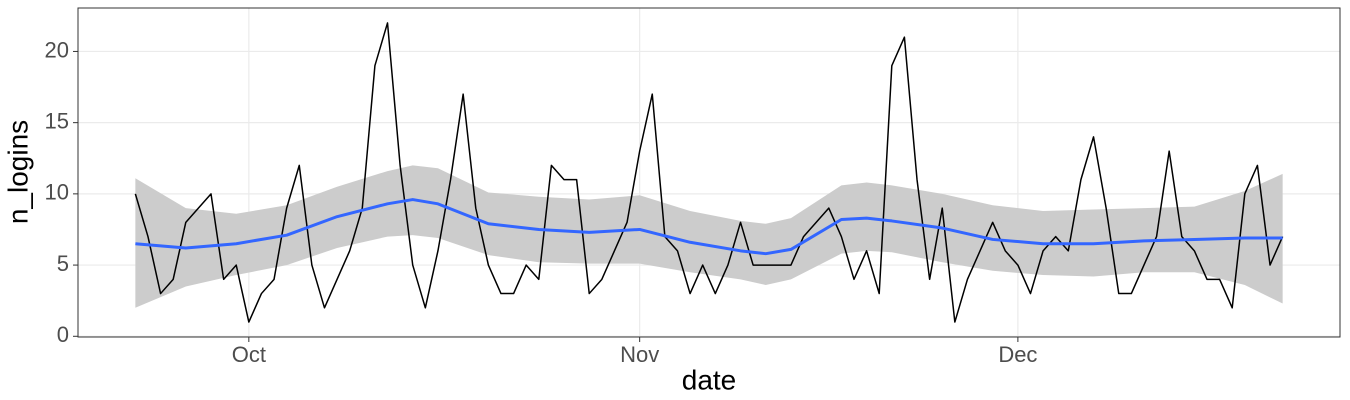  What do you see at coordinates (57, 192) in the screenshot?
I see `y-tick-label: 10` at bounding box center [57, 192].